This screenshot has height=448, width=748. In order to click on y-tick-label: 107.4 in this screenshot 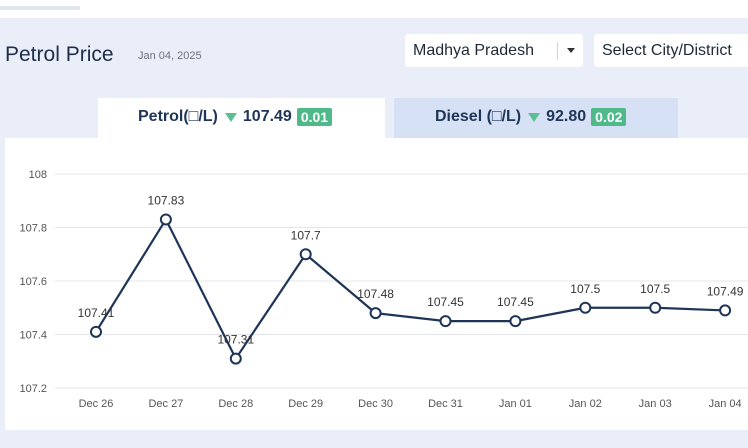, I will do `click(33, 336)`.